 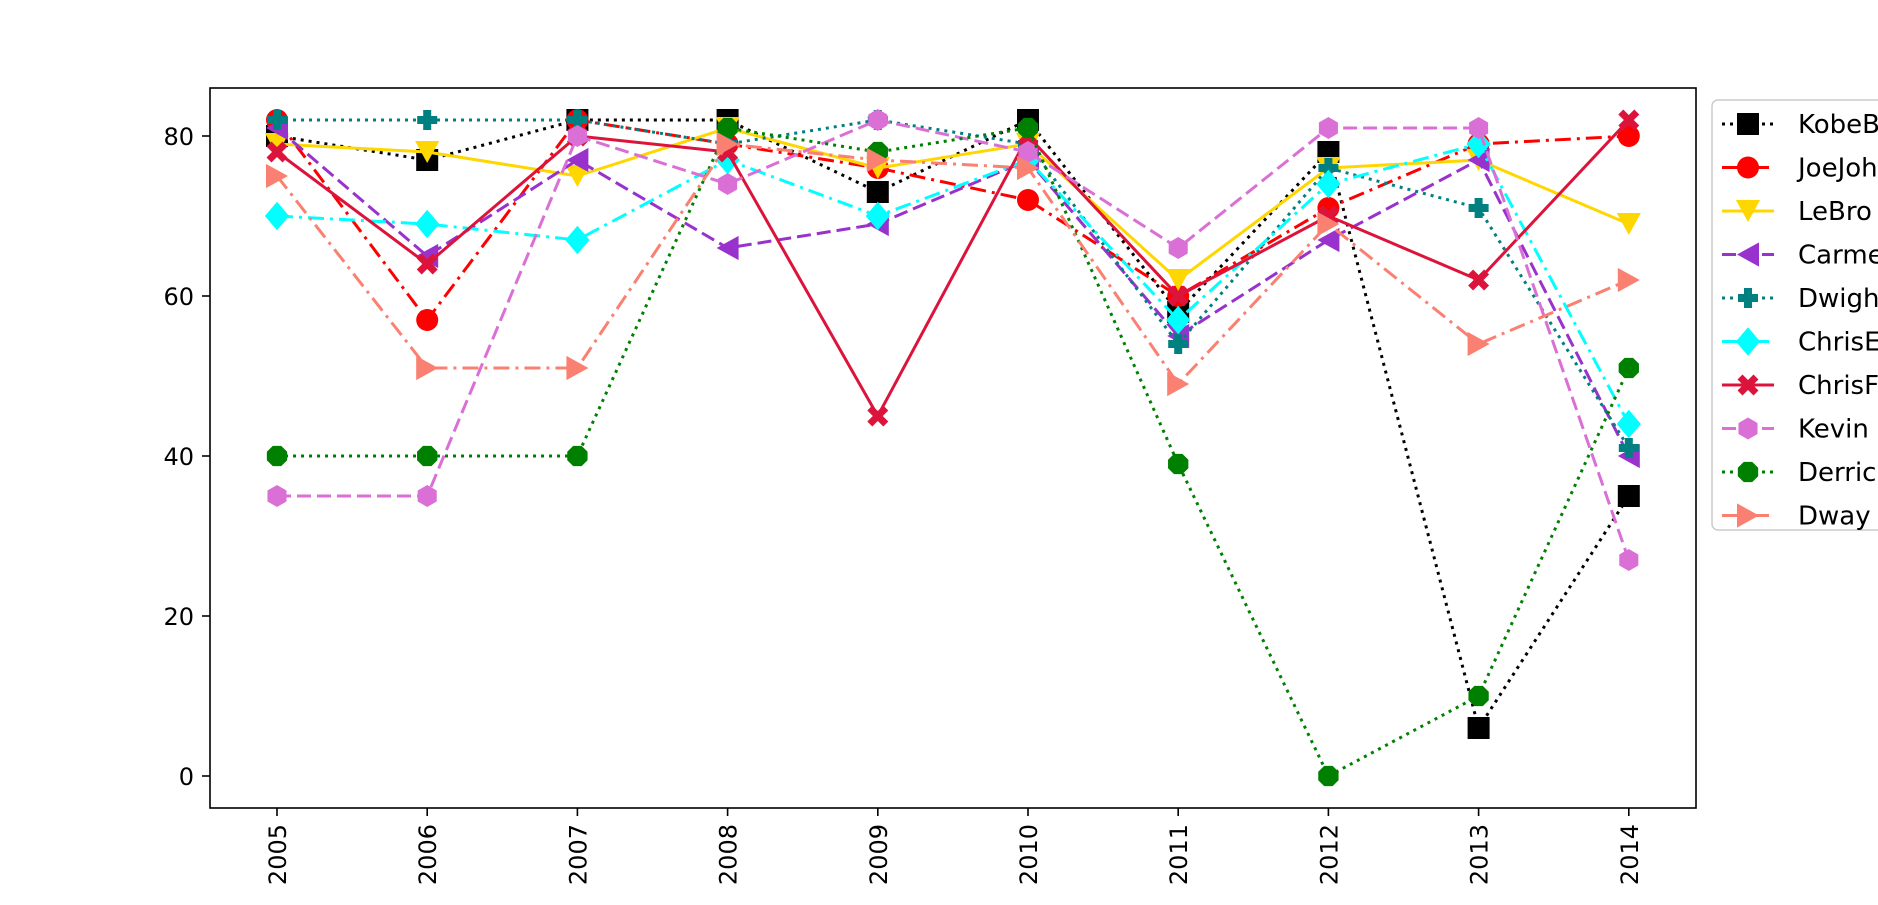 I want to click on y-tick-label: 0, so click(x=186, y=777).